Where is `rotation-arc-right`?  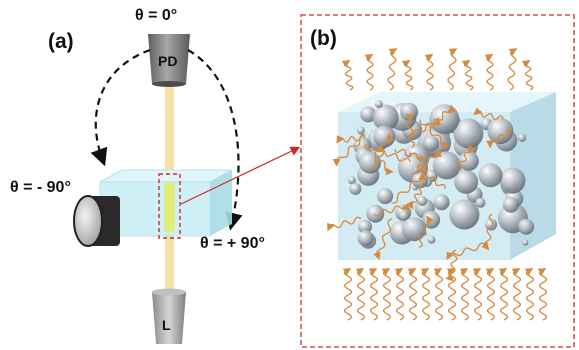
rotation-arc-right is located at coordinates (215, 140).